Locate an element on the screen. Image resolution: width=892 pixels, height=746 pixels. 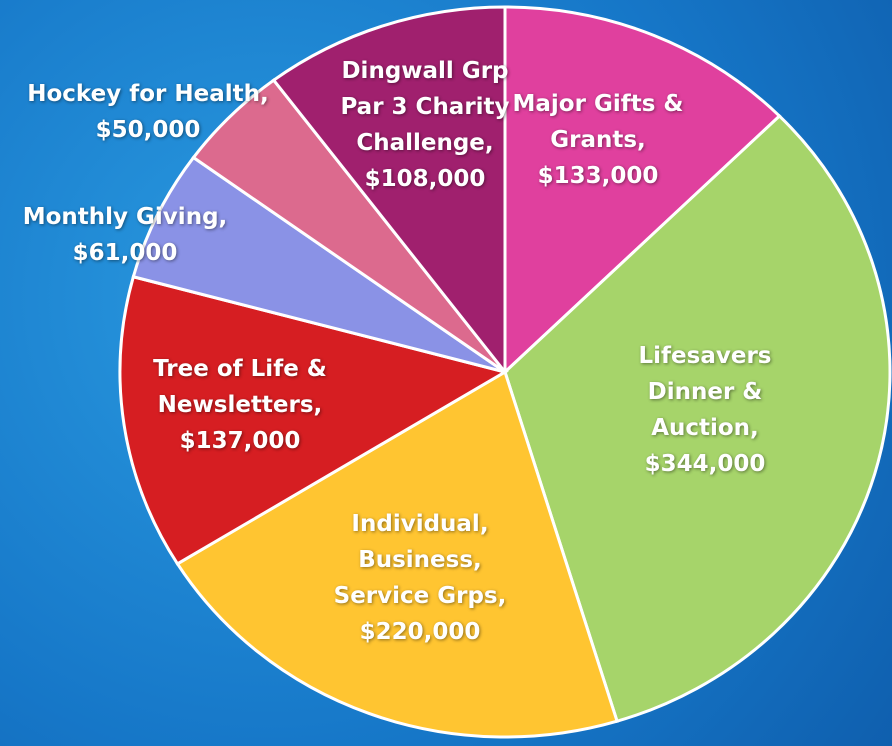
slice-label: Major Gifts & Grants, $133,000 is located at coordinates (598, 140).